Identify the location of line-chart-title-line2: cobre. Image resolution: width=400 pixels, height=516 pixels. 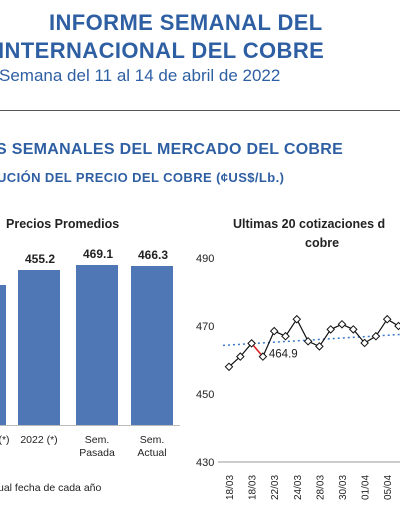
(322, 243).